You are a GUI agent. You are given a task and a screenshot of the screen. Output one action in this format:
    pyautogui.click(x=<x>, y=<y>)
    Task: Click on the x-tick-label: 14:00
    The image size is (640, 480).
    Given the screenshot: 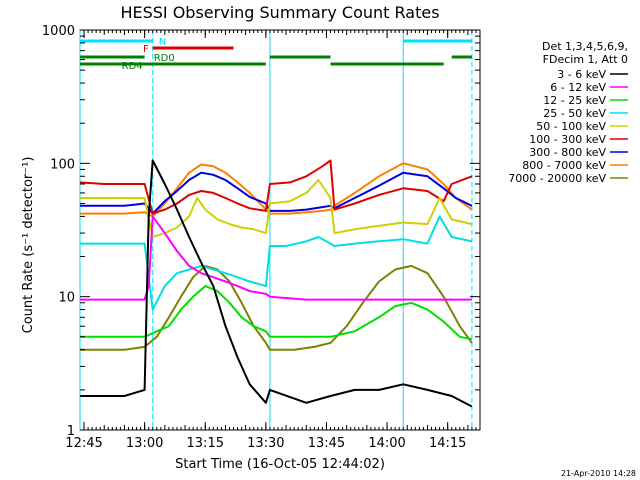 What is the action you would take?
    pyautogui.click(x=386, y=443)
    